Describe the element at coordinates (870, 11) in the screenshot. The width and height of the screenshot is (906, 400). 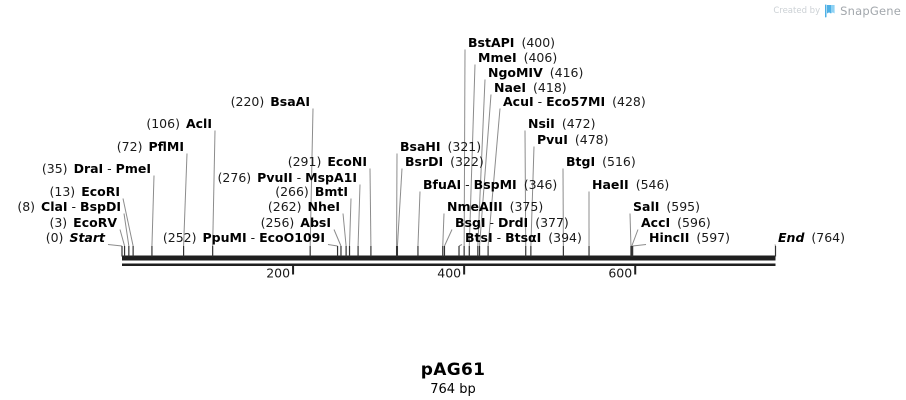
I see `snapgene-brand-text: SnapGene` at that location.